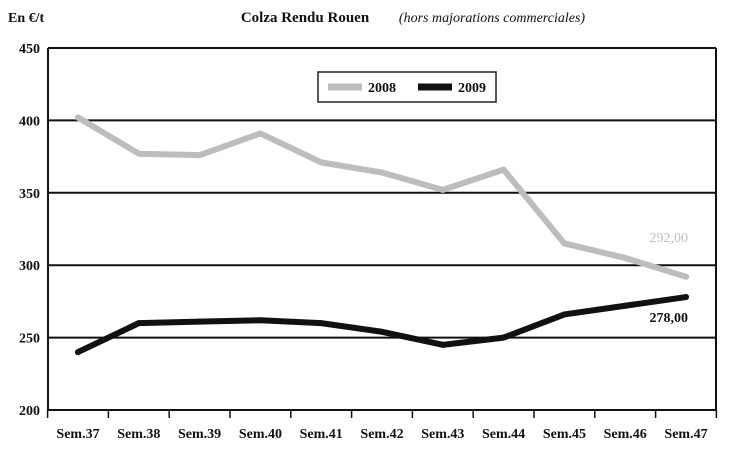  I want to click on x-tick-label: Sem.46, so click(625, 434).